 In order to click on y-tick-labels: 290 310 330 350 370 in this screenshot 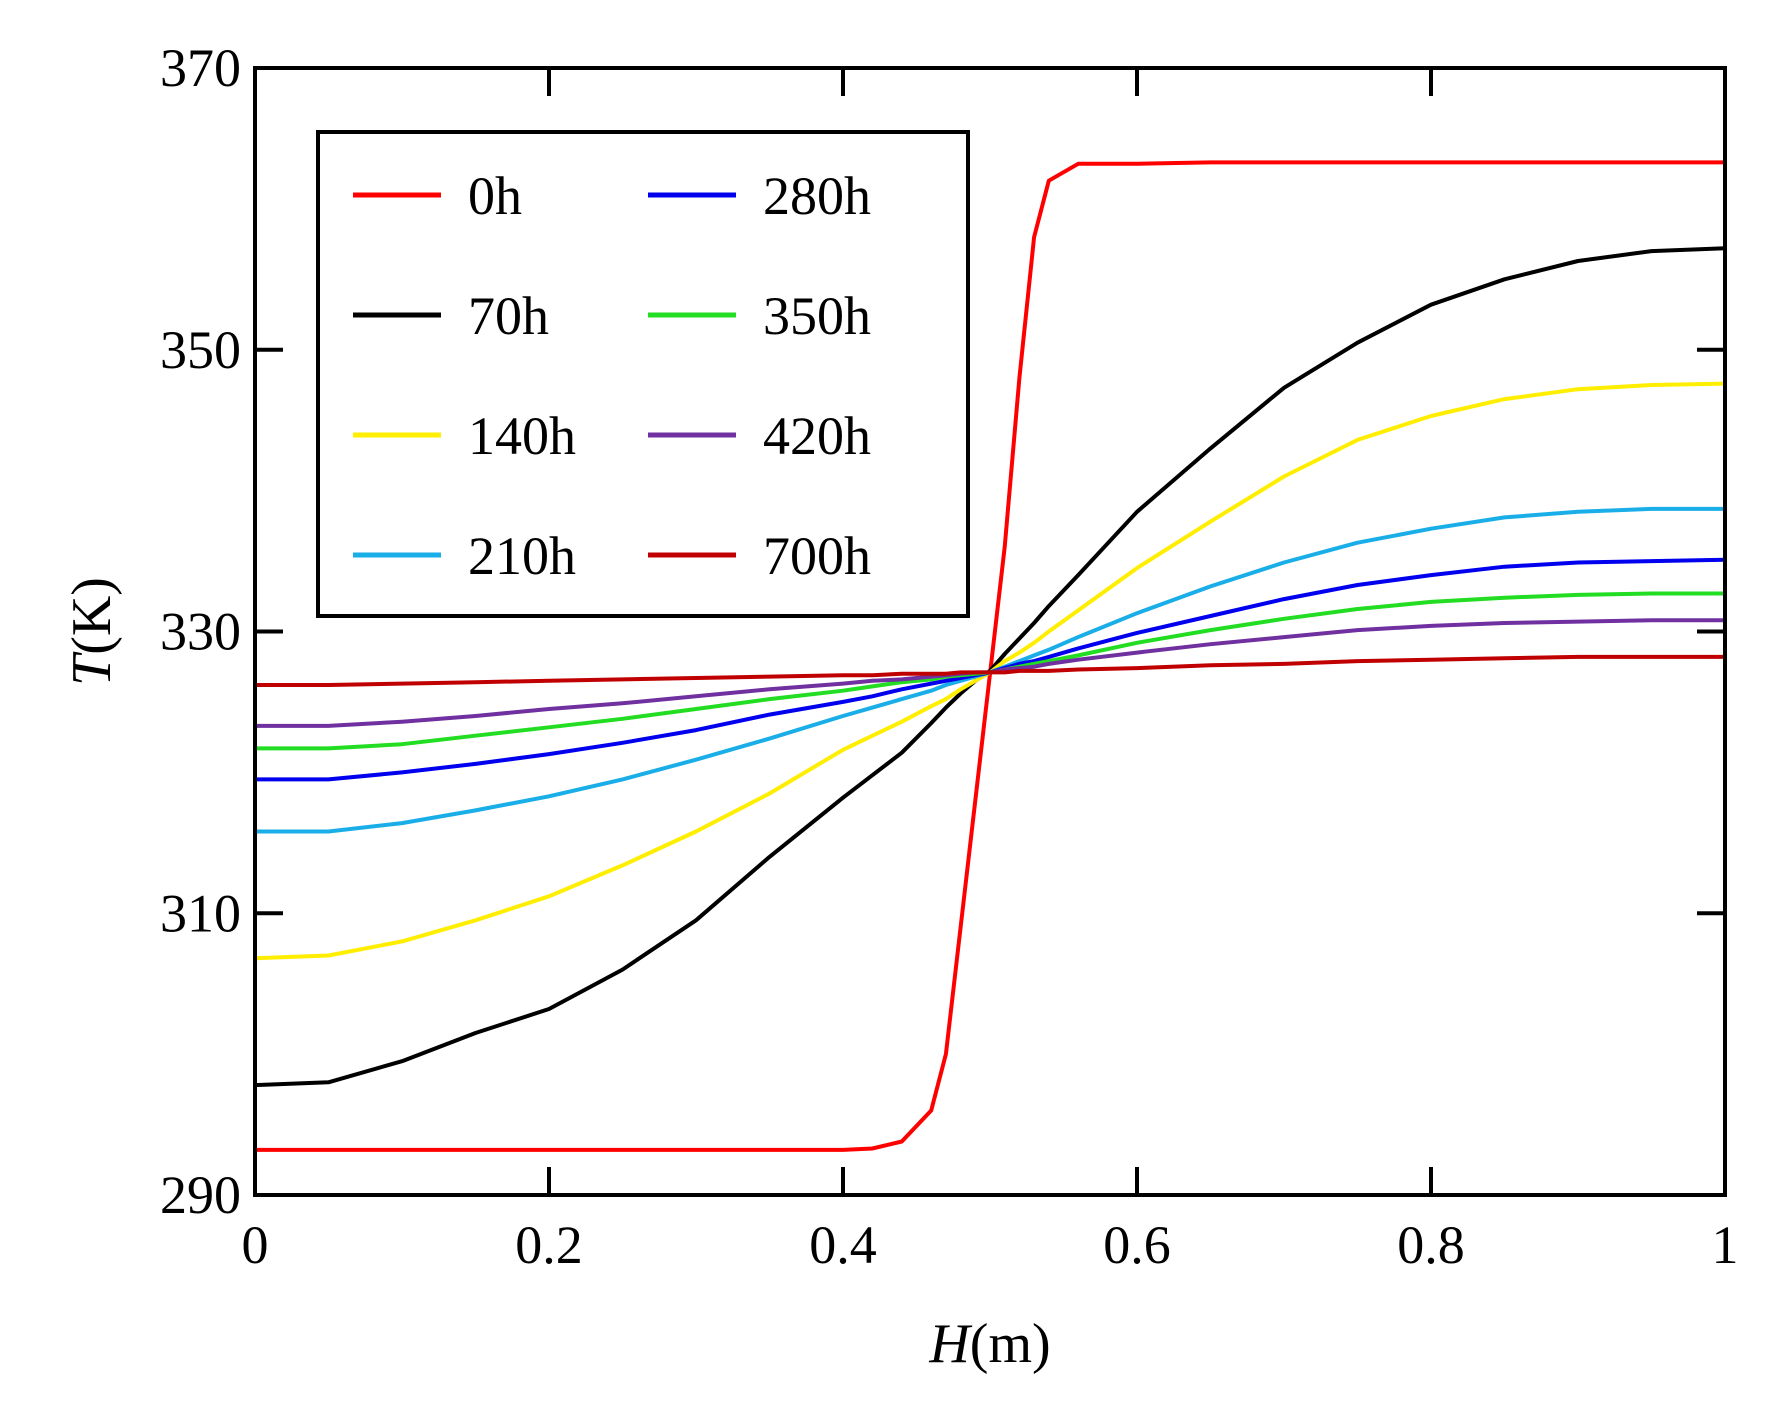, I will do `click(200, 631)`.